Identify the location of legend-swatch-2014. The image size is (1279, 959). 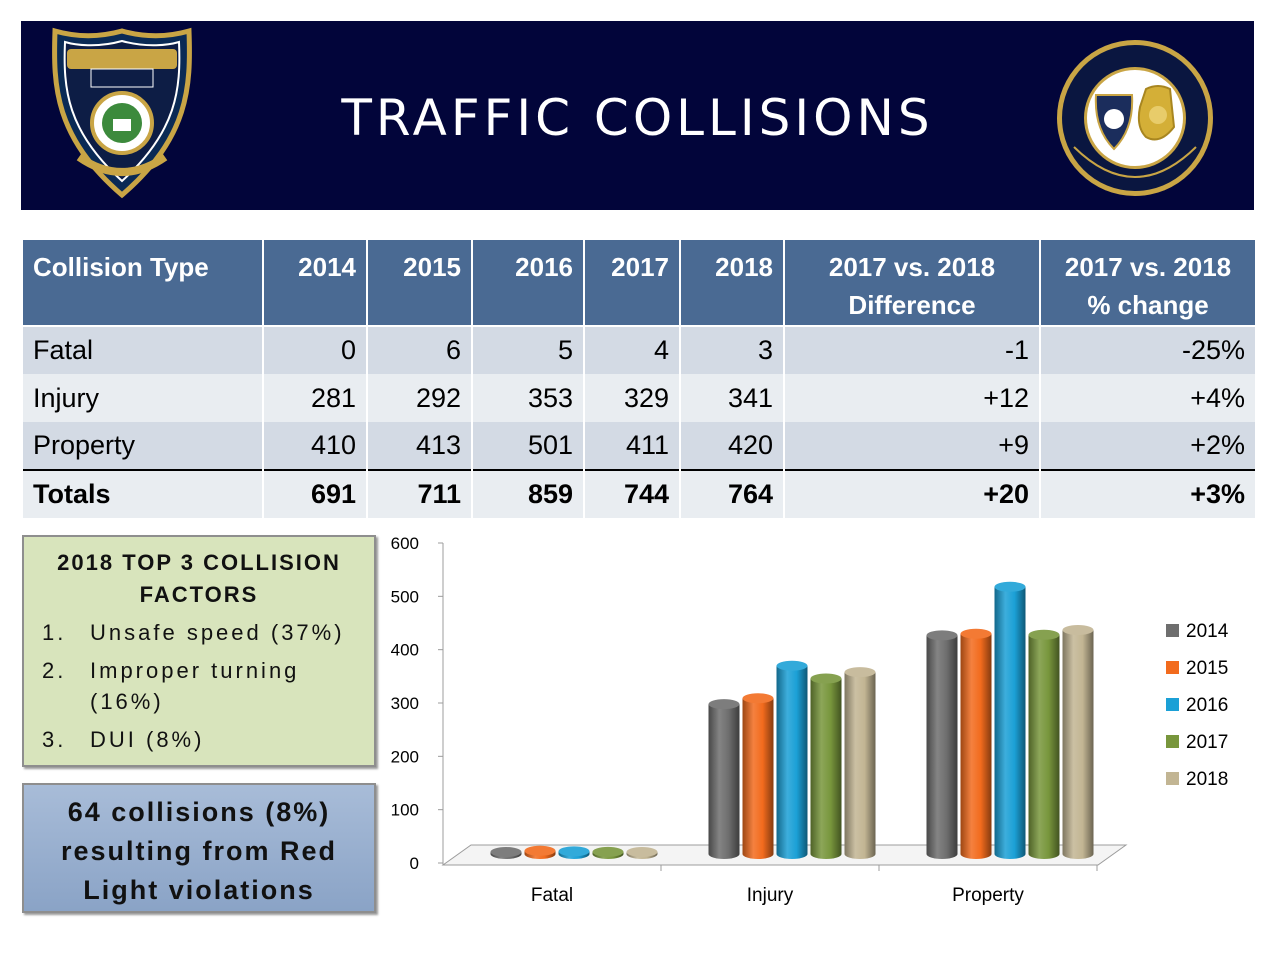
(1172, 630).